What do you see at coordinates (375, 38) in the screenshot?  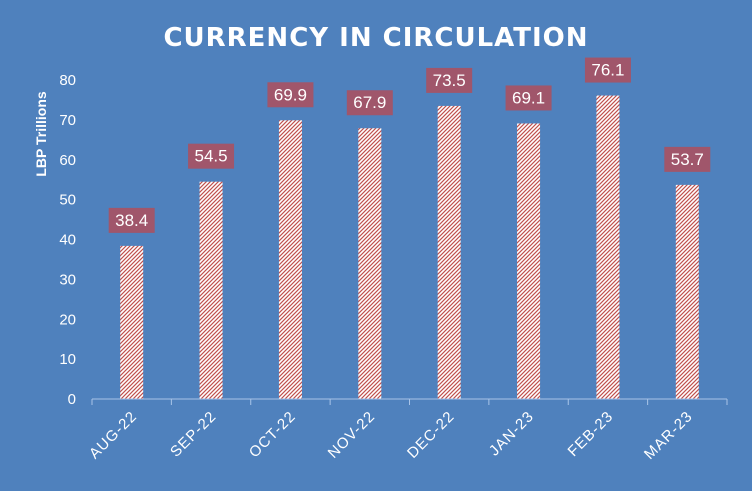 I see `chart-title: CURRENCY IN CIRCULATION` at bounding box center [375, 38].